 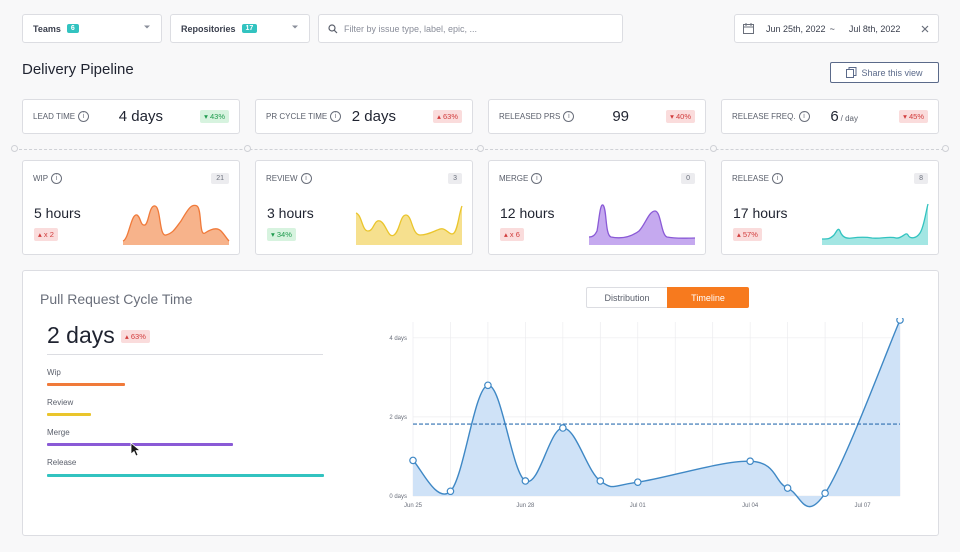 I want to click on legend-bar-wip, so click(x=86, y=384).